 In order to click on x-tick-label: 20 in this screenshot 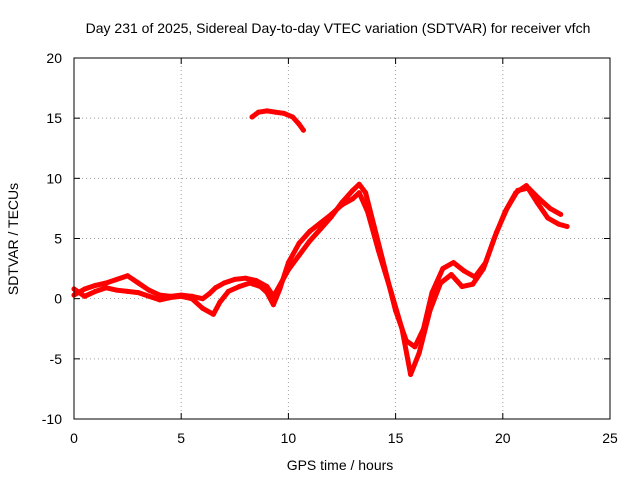, I will do `click(503, 438)`.